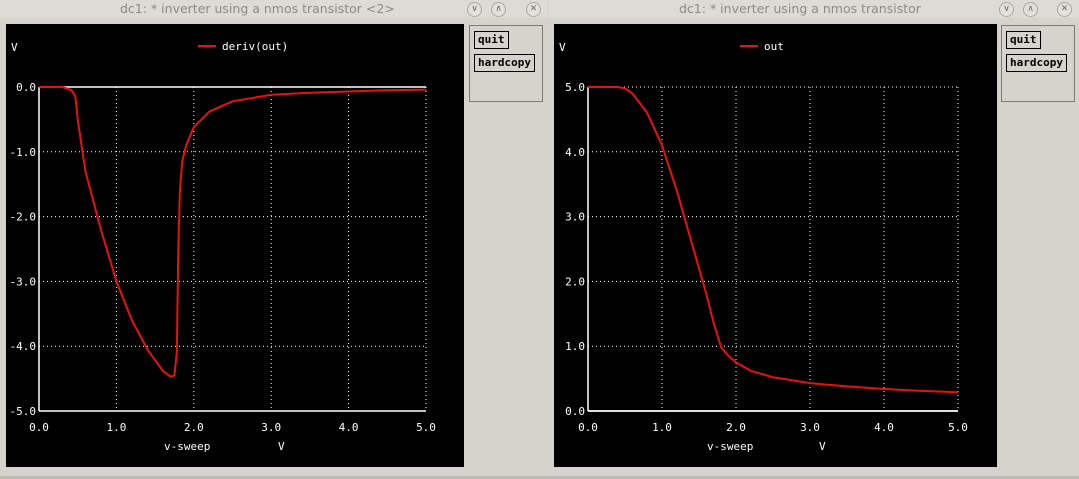 The height and width of the screenshot is (479, 1079). Describe the element at coordinates (575, 217) in the screenshot. I see `y-tick-label: 3.0` at that location.